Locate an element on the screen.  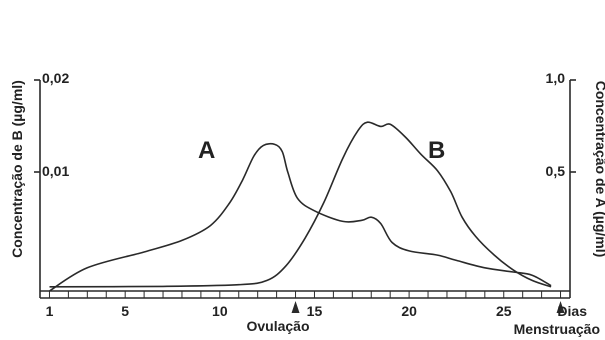
menstruation-label: Menstruação is located at coordinates (557, 329).